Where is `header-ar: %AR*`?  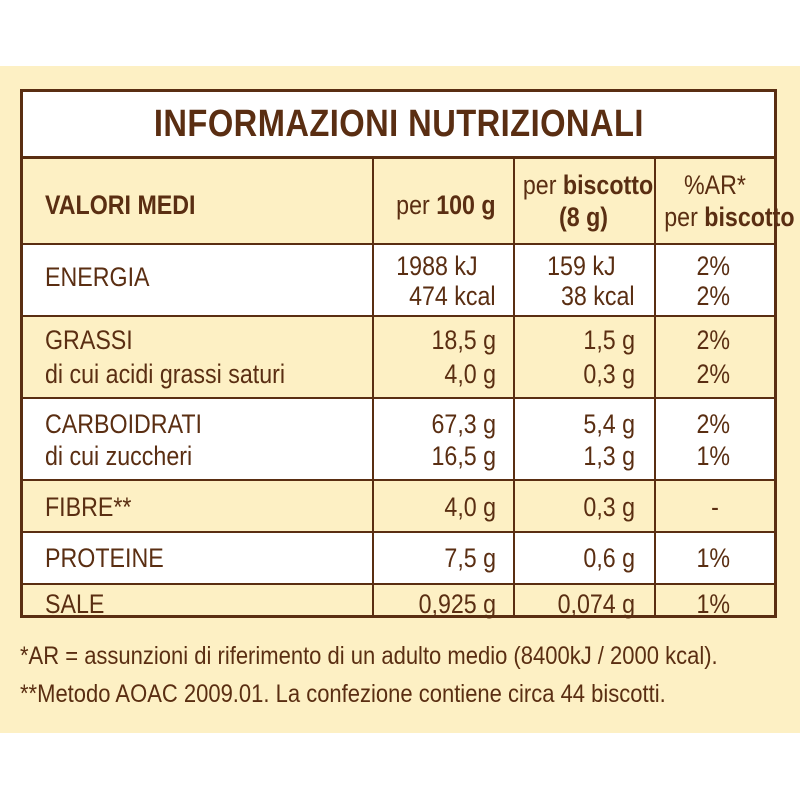 header-ar: %AR* is located at coordinates (715, 185).